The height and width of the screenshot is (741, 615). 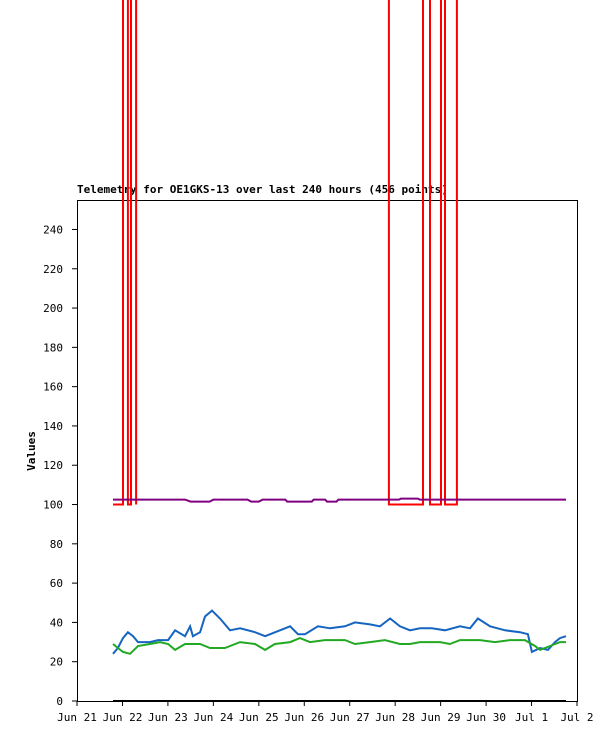 What do you see at coordinates (441, 717) in the screenshot?
I see `x-tick-label: Jun 29` at bounding box center [441, 717].